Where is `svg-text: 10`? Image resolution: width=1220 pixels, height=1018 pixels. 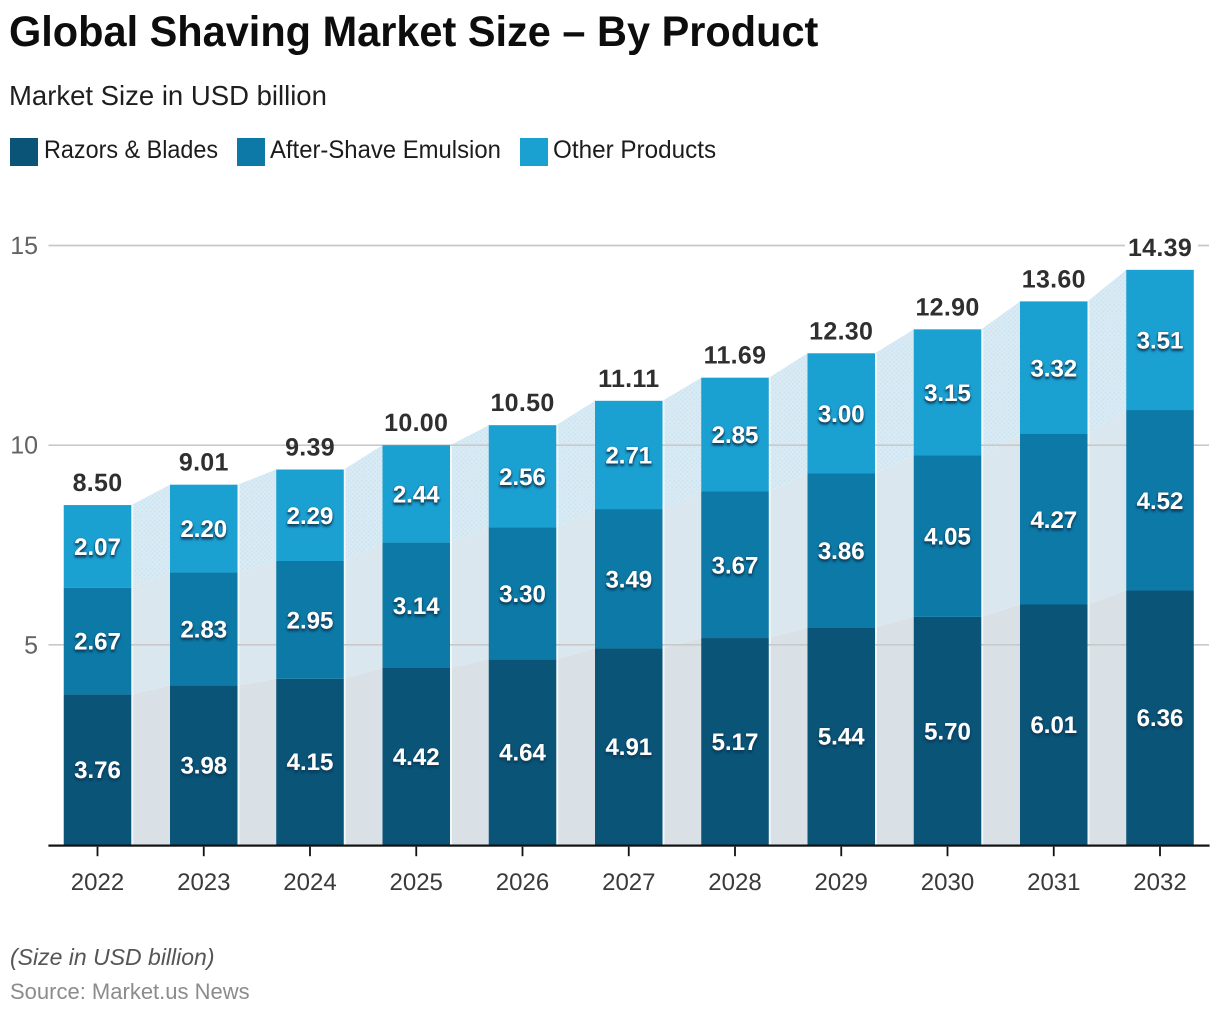
svg-text: 10 is located at coordinates (24, 446).